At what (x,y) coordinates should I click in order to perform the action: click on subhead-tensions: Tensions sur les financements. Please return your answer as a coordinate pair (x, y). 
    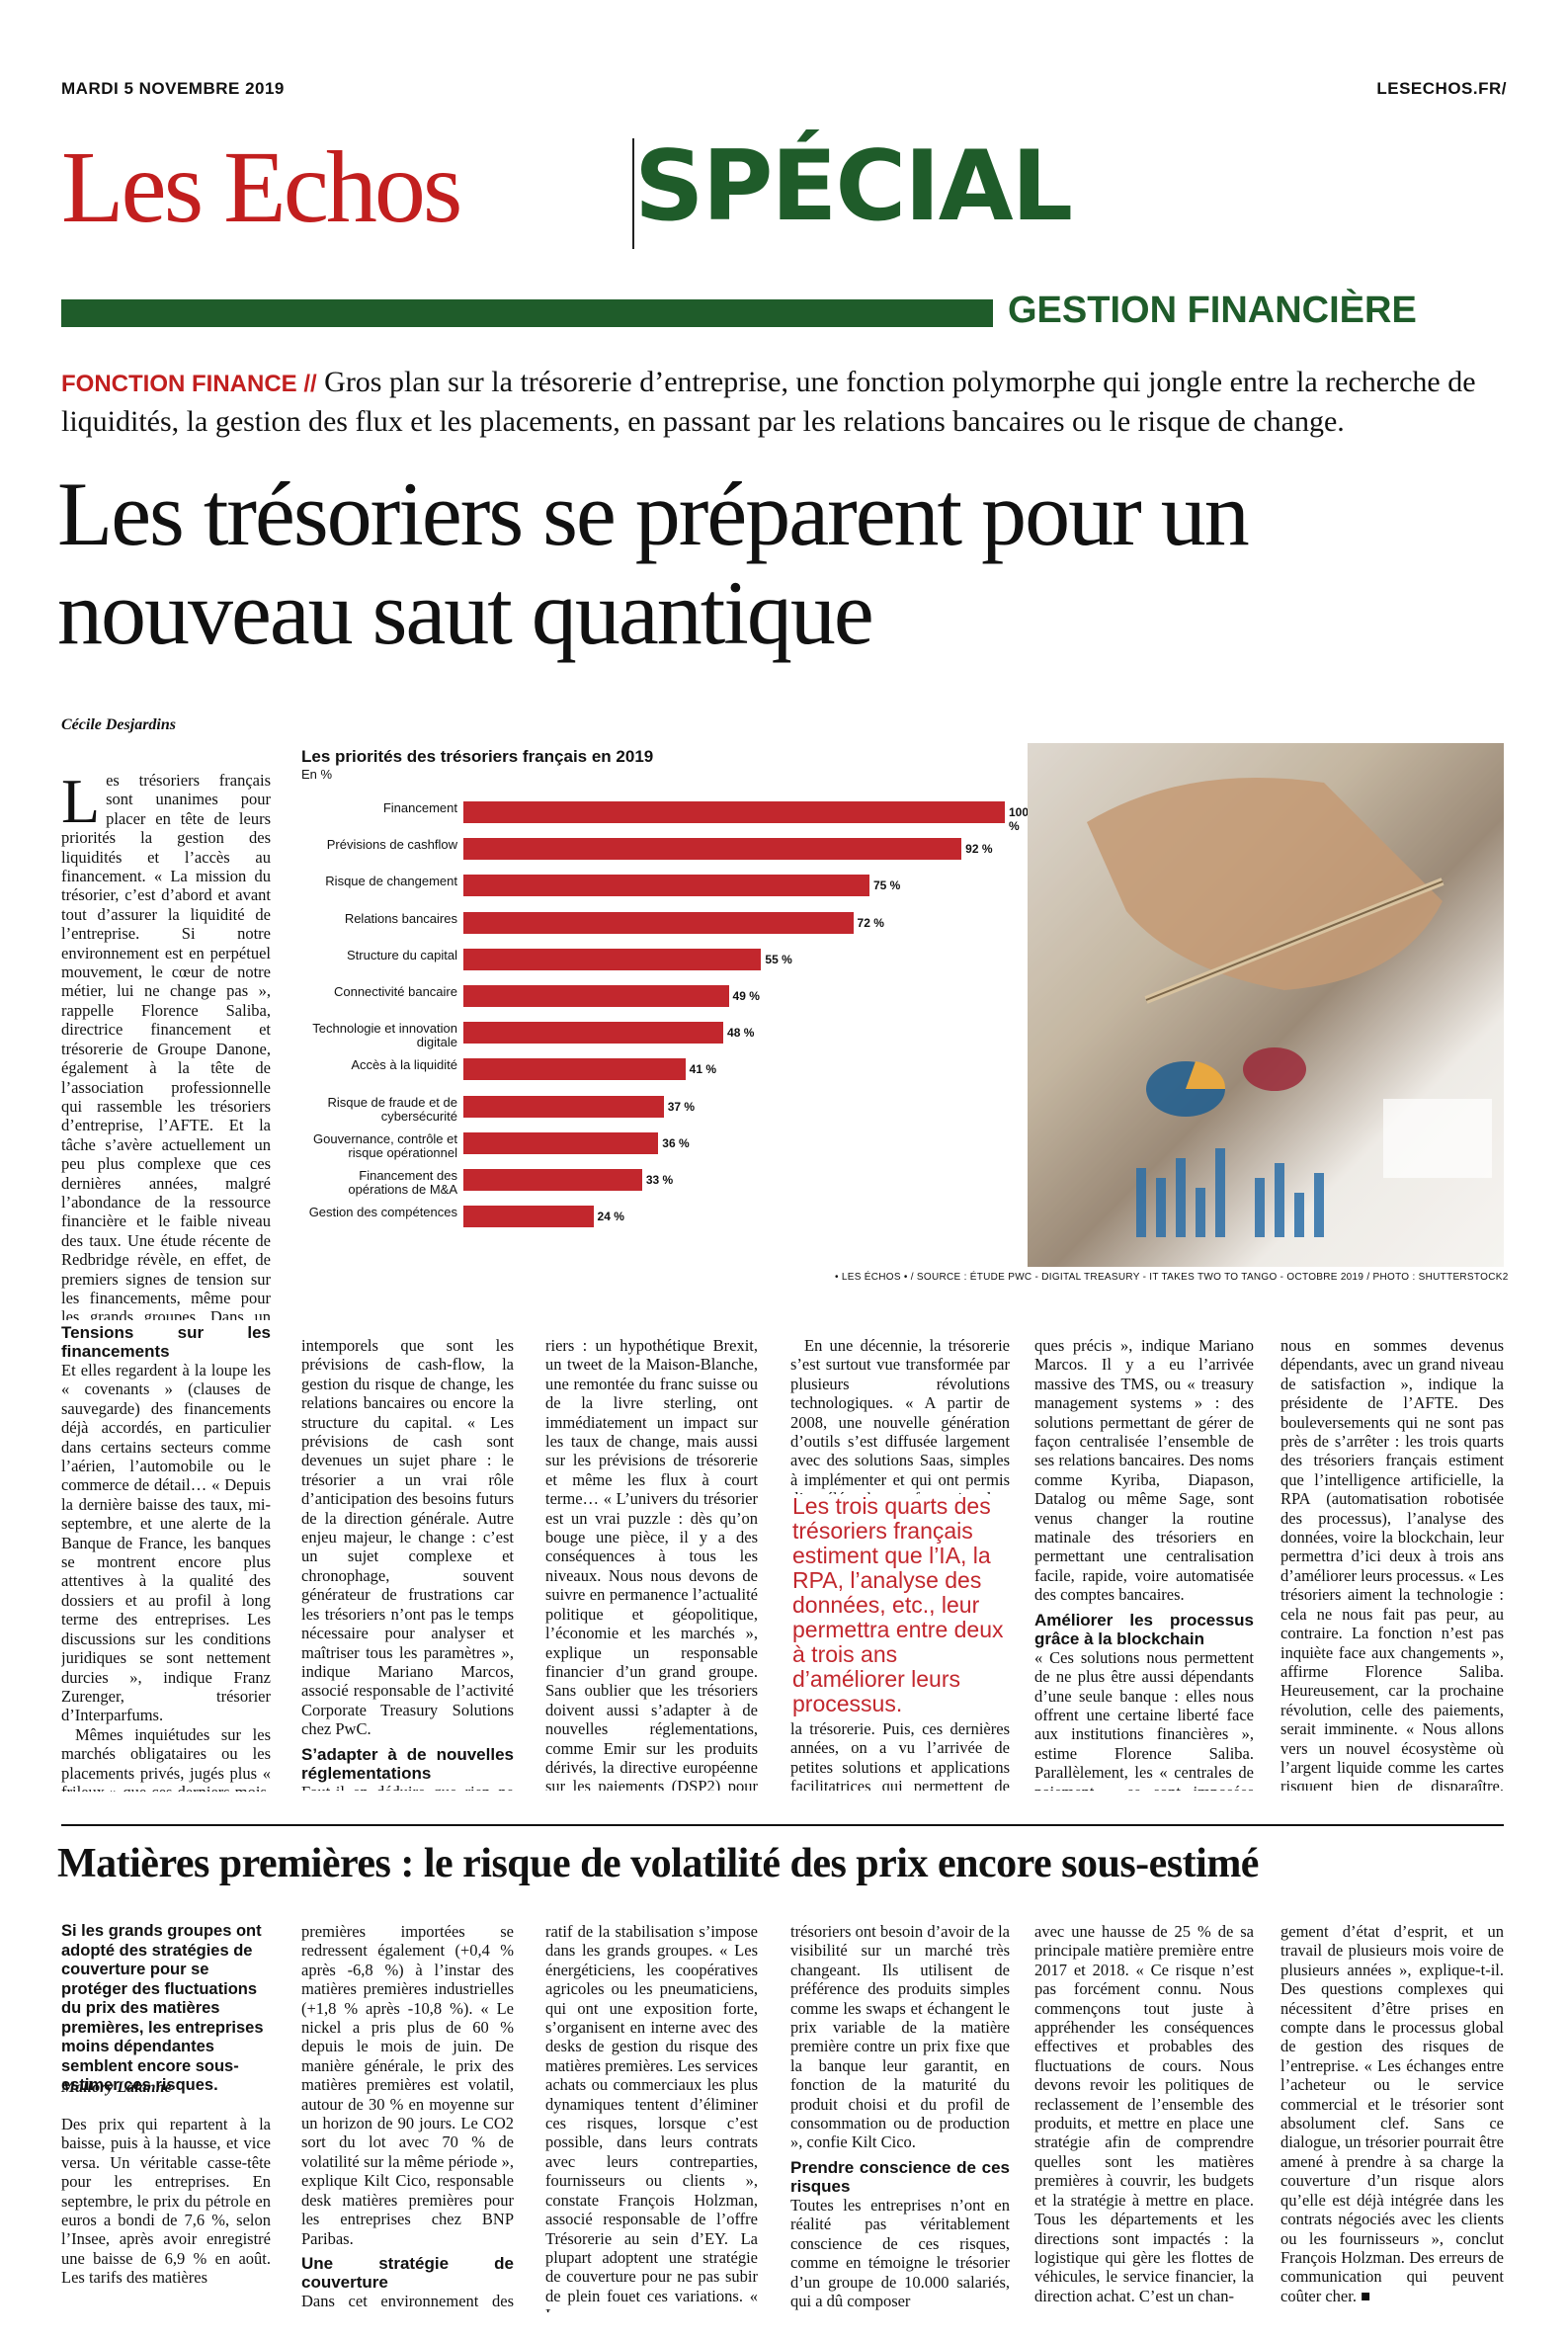
    Looking at the image, I should click on (166, 1342).